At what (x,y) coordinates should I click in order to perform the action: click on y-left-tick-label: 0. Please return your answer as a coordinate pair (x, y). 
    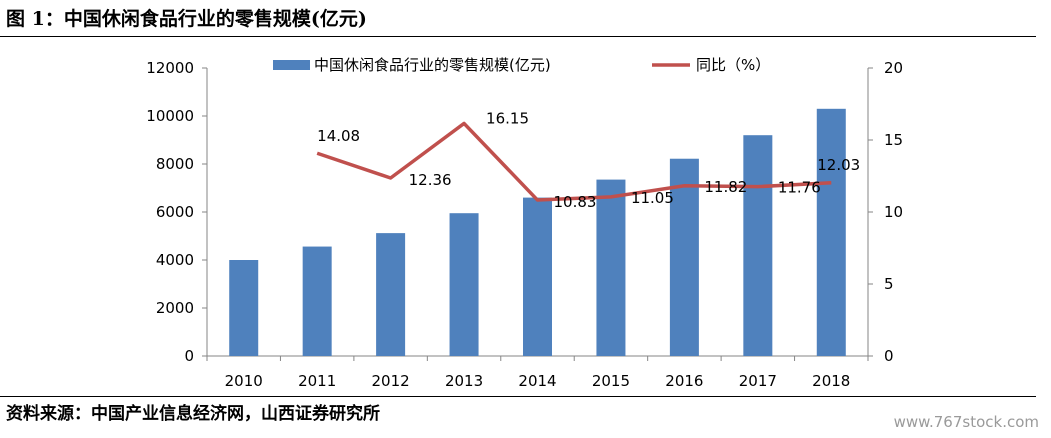
    Looking at the image, I should click on (189, 356).